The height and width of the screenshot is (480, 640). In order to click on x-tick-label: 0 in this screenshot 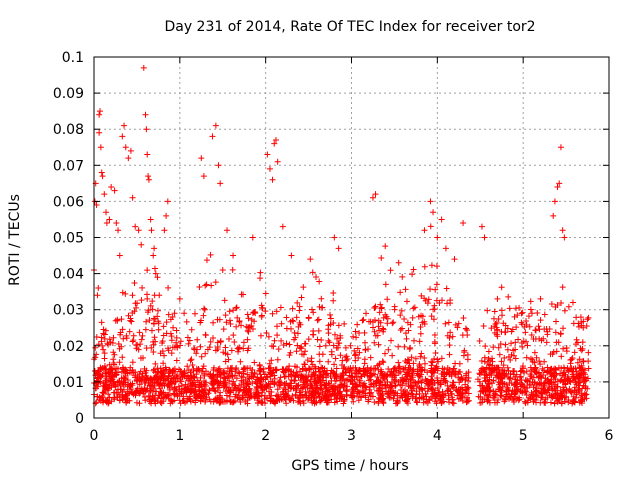, I will do `click(94, 436)`.